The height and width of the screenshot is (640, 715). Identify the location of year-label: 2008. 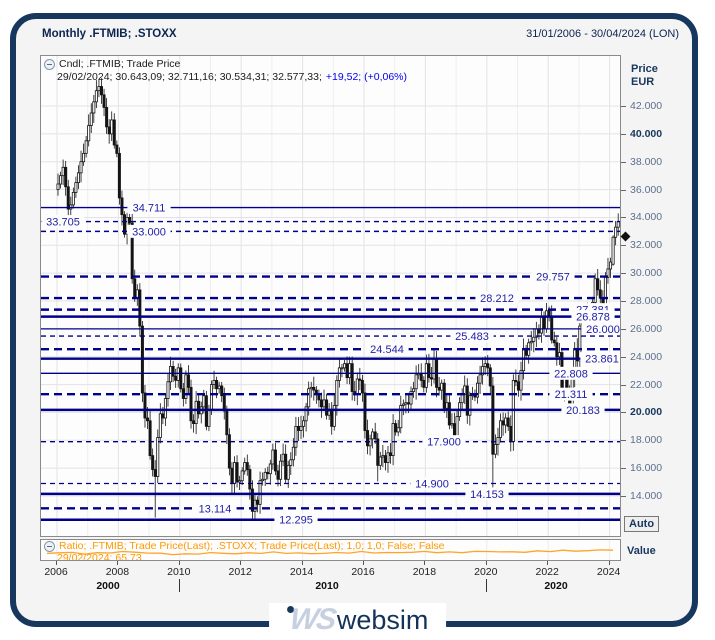
(117, 572).